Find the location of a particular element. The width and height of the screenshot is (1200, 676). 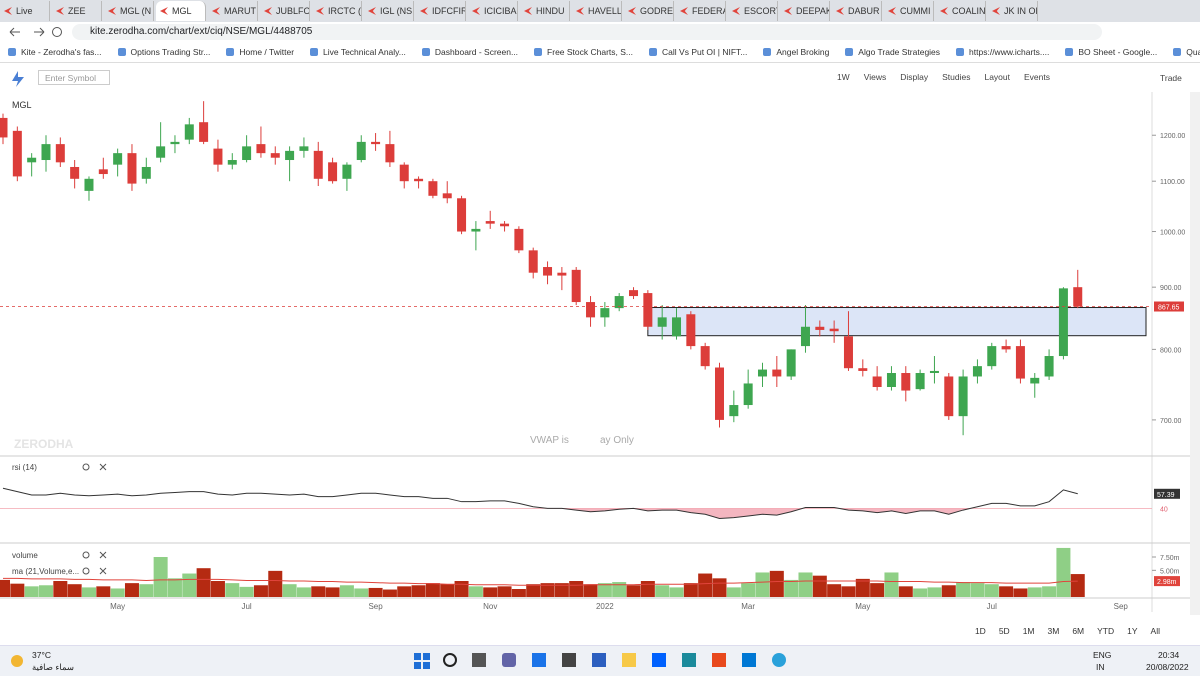

tab: ICICIBA is located at coordinates (493, 11).